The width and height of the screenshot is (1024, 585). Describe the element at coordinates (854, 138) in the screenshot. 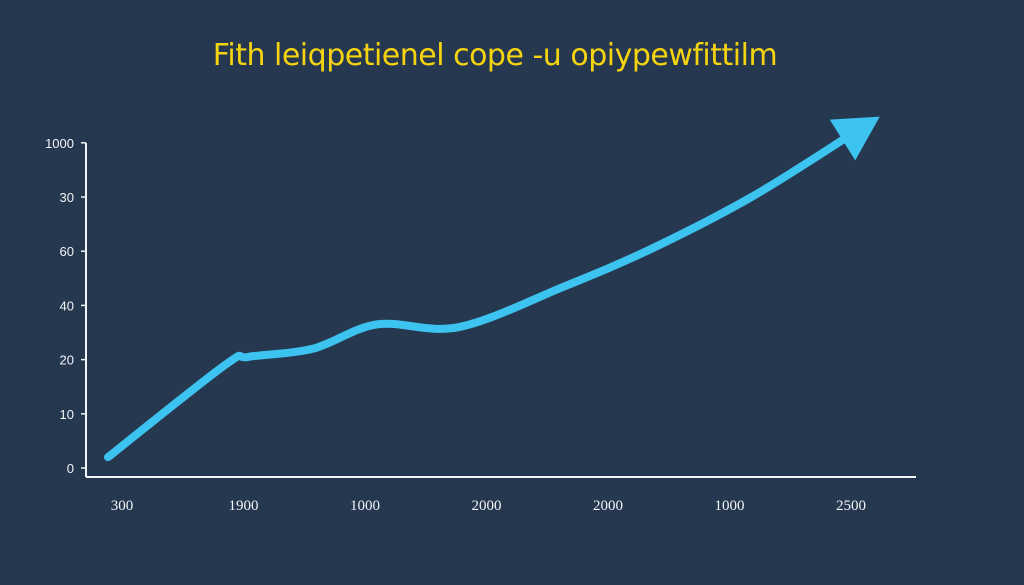

I see `series-arrowhead` at that location.